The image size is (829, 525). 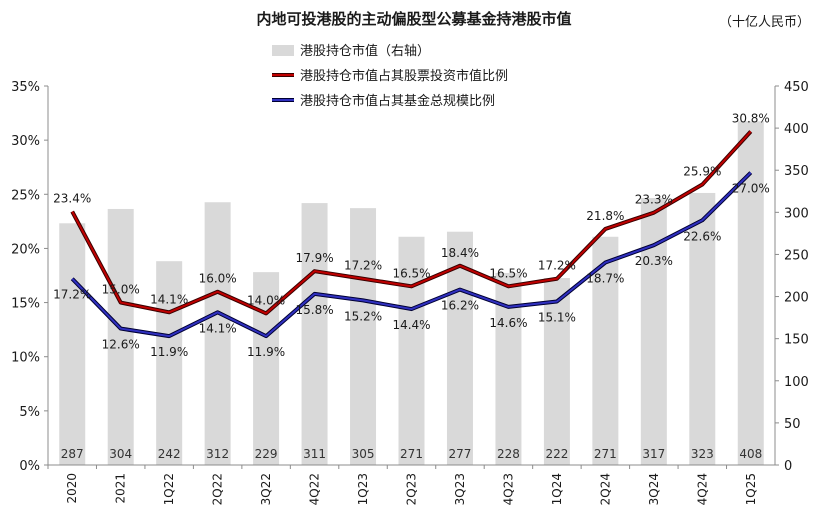 I want to click on bar-label-1Q22: 242, so click(x=169, y=454).